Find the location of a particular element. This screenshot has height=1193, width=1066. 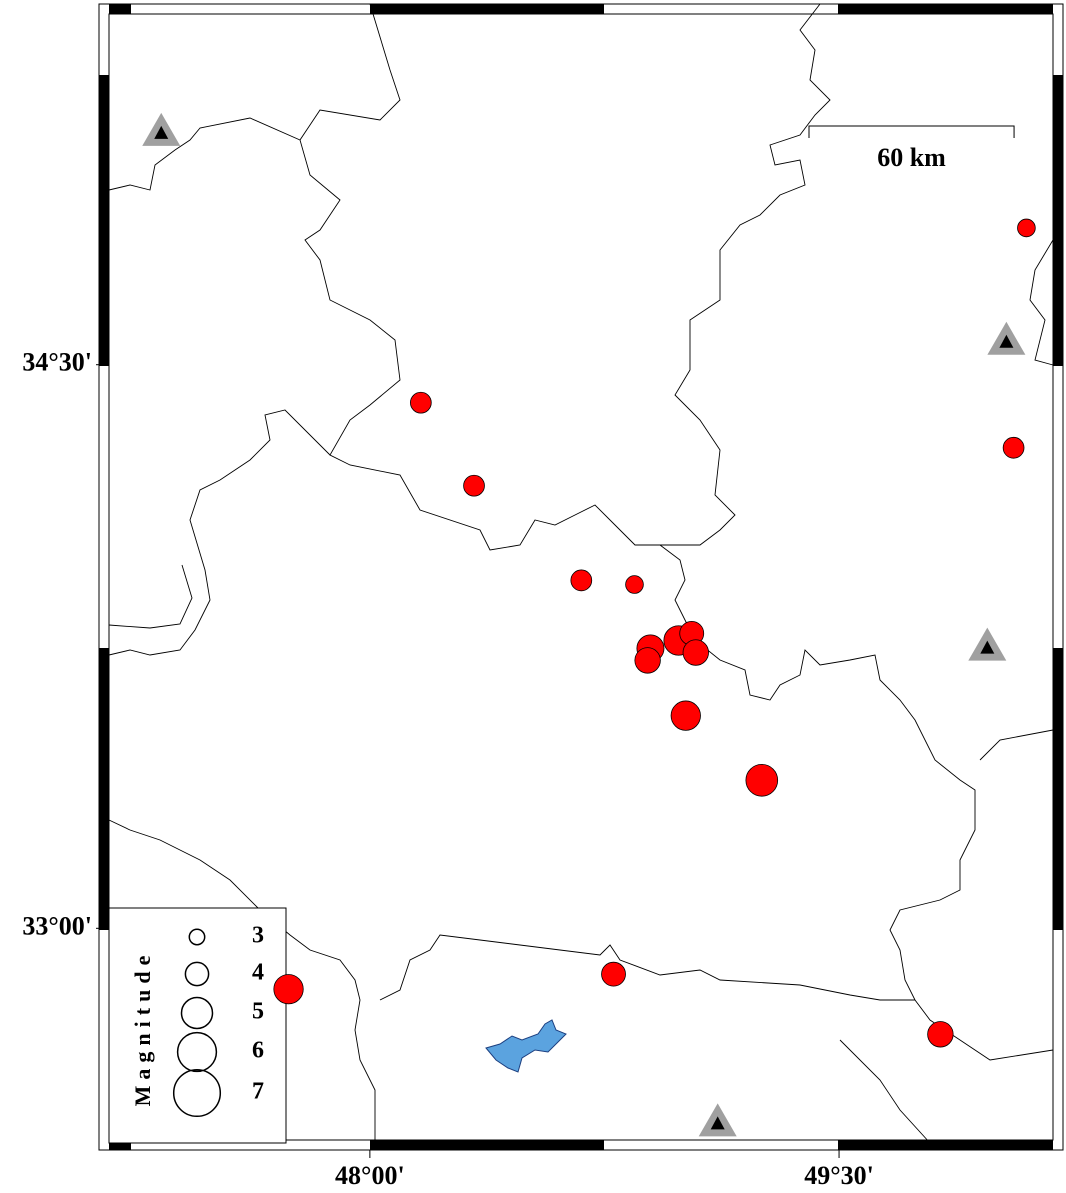

x-tick-label: 48°00' is located at coordinates (370, 1175).